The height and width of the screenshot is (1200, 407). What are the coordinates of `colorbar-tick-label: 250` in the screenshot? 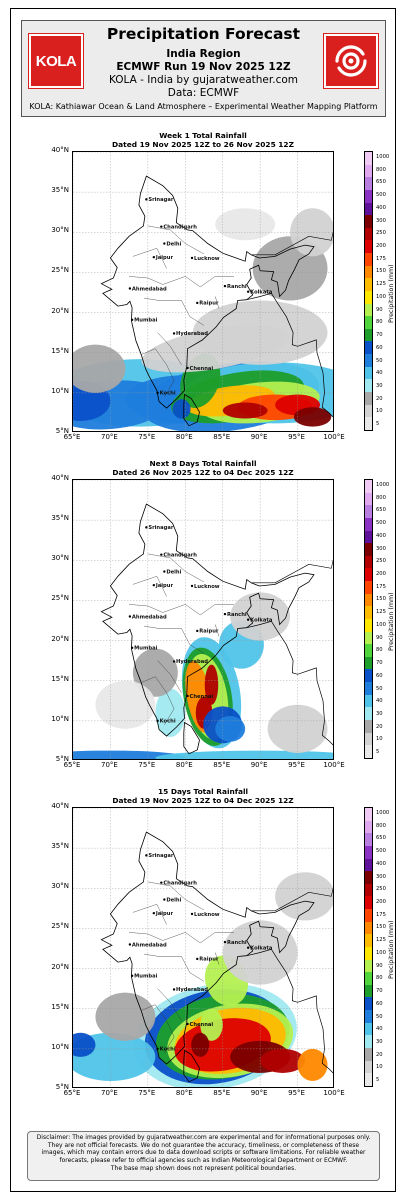 It's located at (381, 561).